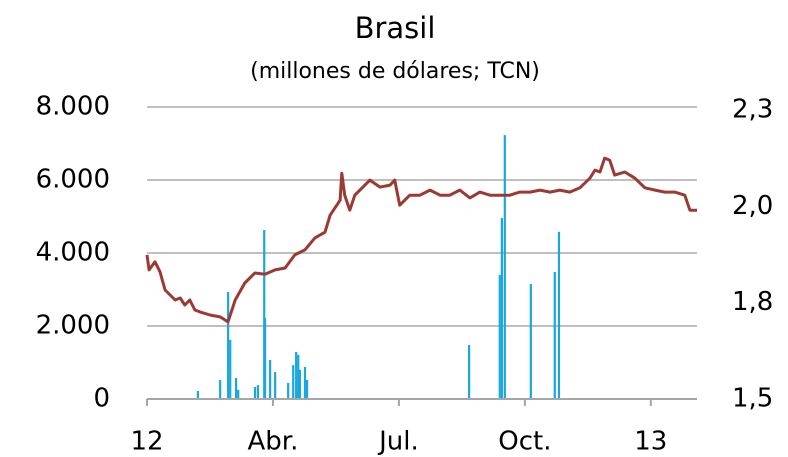  What do you see at coordinates (752, 302) in the screenshot?
I see `y2-tick-label: 1,8` at bounding box center [752, 302].